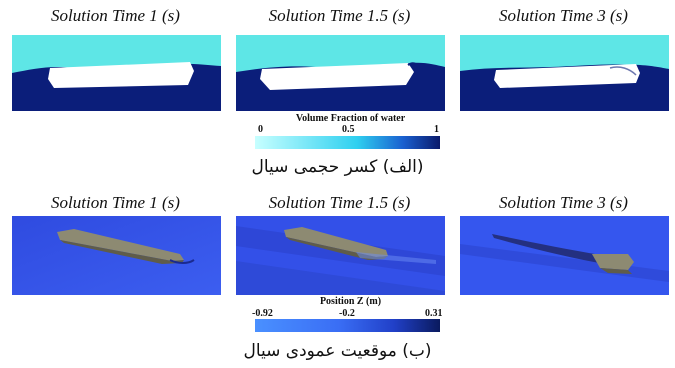 Image resolution: width=675 pixels, height=368 pixels. I want to click on legend-title-position-z: Position Z (m), so click(350, 301).